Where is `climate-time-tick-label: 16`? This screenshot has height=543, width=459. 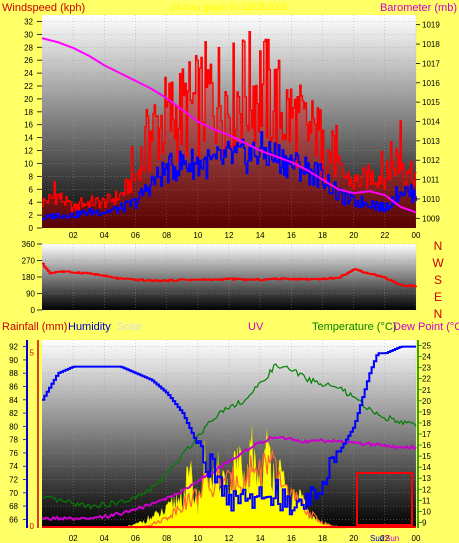
climate-time-tick-label: 16 is located at coordinates (291, 538).